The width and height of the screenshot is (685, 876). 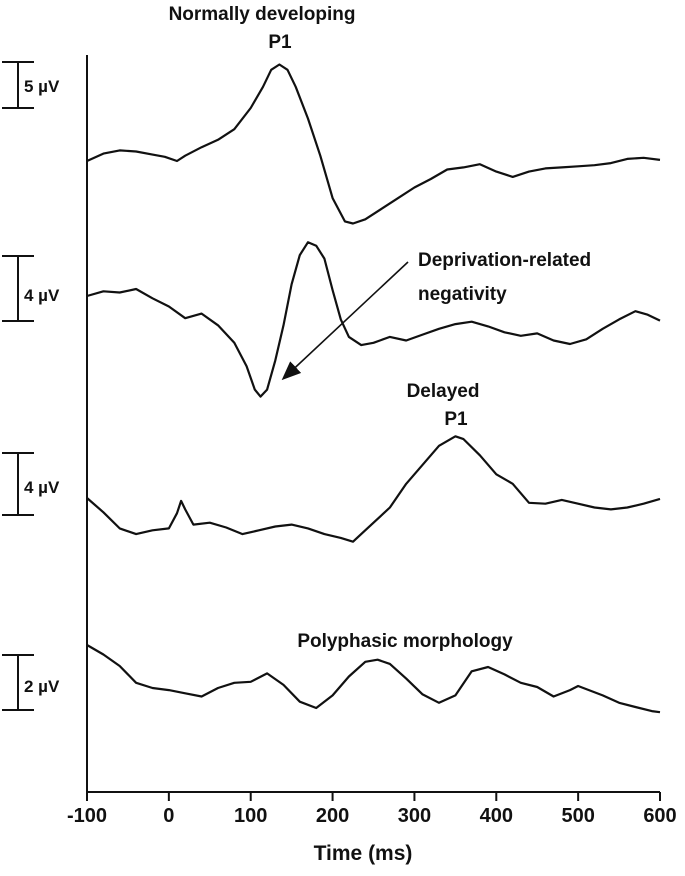 What do you see at coordinates (659, 816) in the screenshot?
I see `x-tick-label: 600` at bounding box center [659, 816].